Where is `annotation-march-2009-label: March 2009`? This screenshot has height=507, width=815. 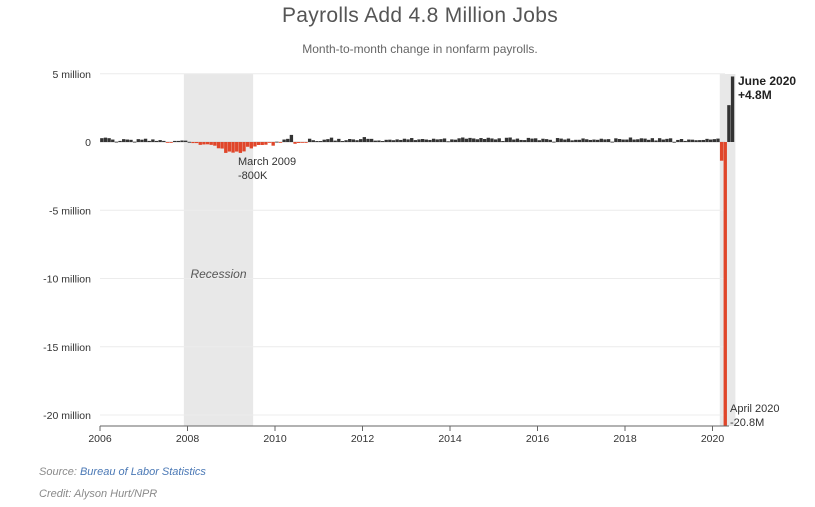
annotation-march-2009-label: March 2009 is located at coordinates (267, 162).